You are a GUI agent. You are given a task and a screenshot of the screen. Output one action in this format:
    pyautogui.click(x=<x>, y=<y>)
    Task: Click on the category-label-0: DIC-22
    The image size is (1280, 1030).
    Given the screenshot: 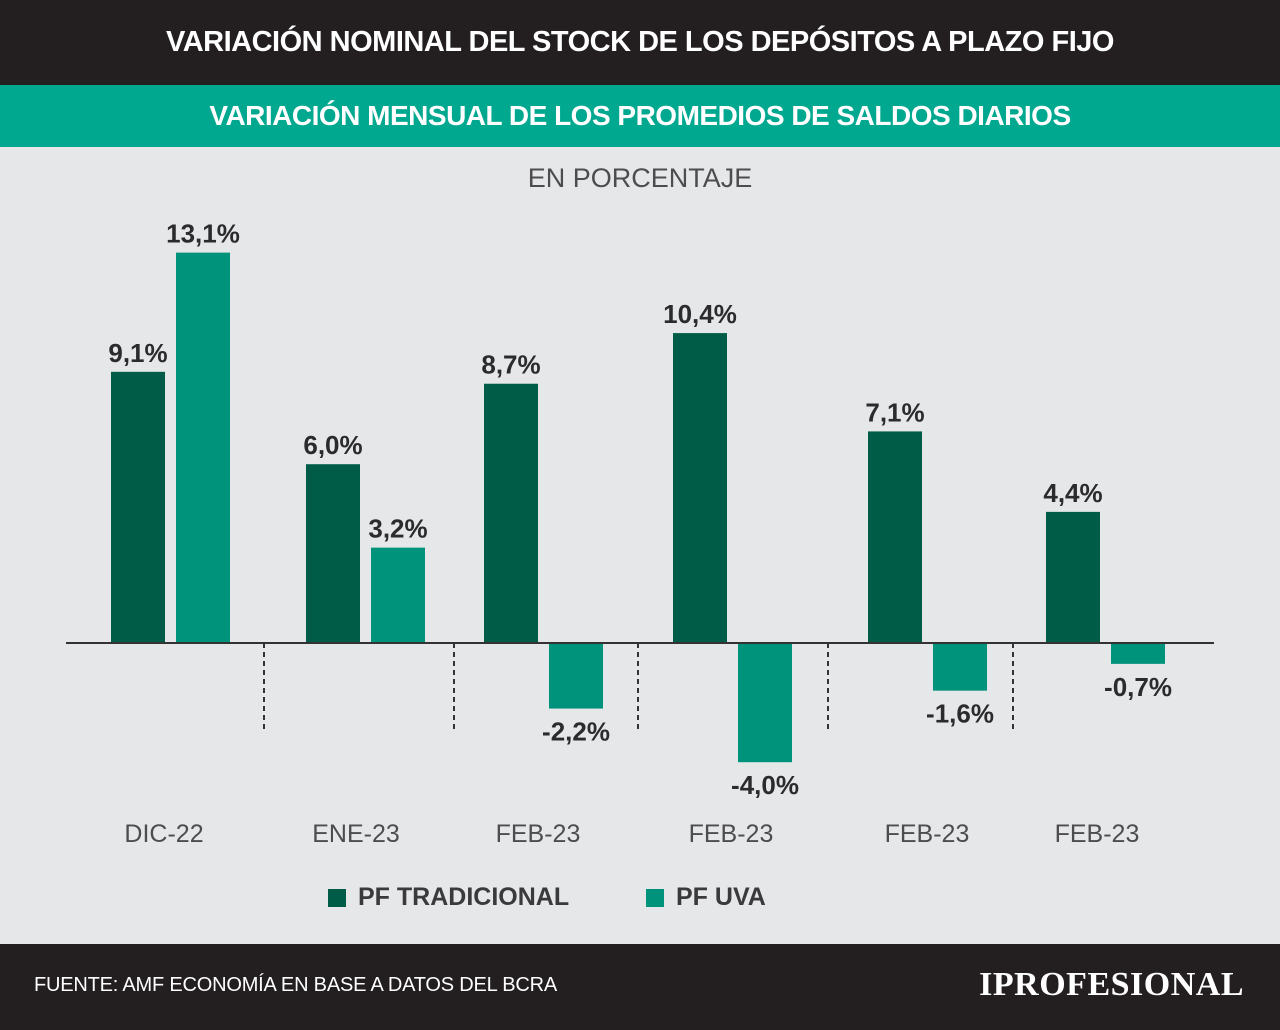 What is the action you would take?
    pyautogui.click(x=163, y=834)
    